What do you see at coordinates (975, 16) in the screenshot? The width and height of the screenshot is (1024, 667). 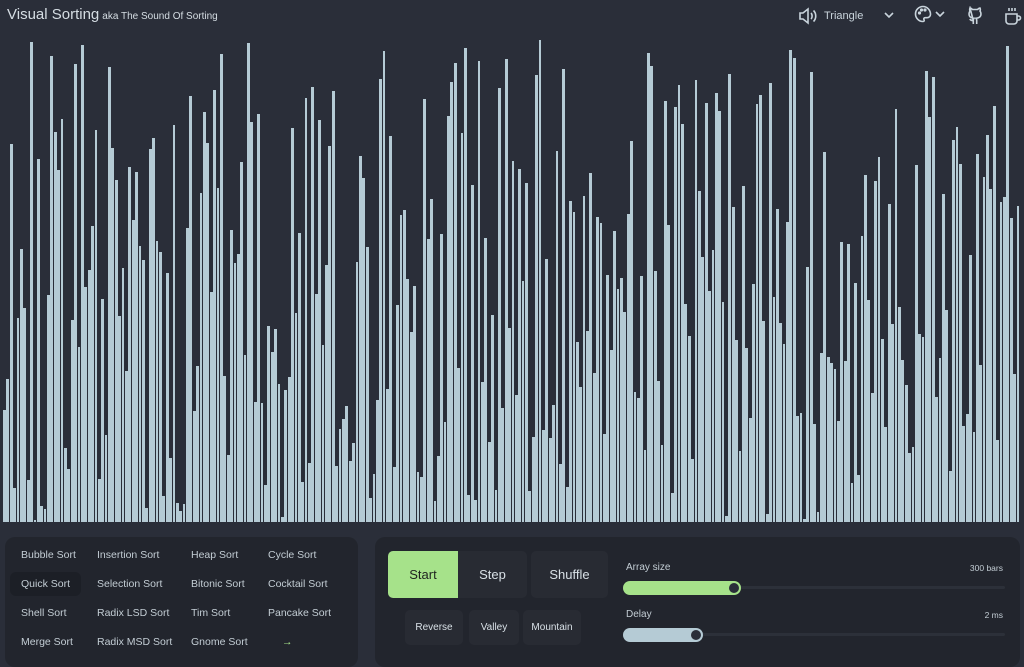 I see `github-icon` at bounding box center [975, 16].